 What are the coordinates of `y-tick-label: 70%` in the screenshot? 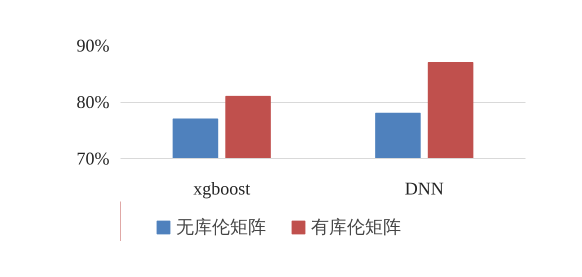 It's located at (93, 158).